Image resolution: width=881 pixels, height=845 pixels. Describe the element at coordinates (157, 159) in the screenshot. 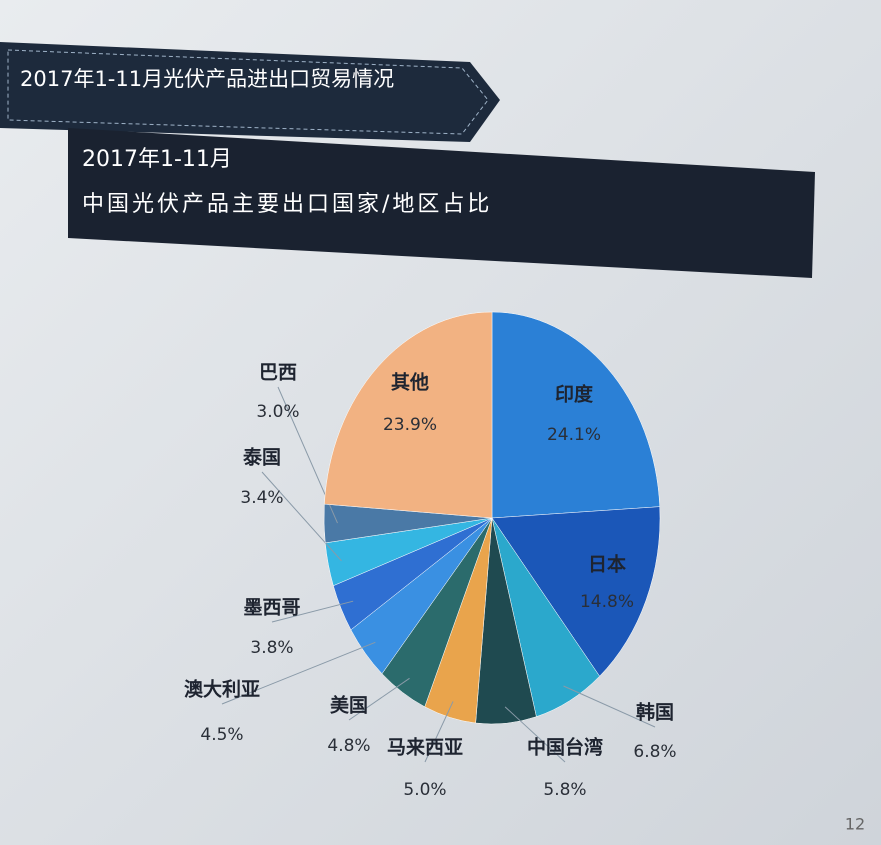

I see `subtitle-line: 2017年1-11月` at that location.